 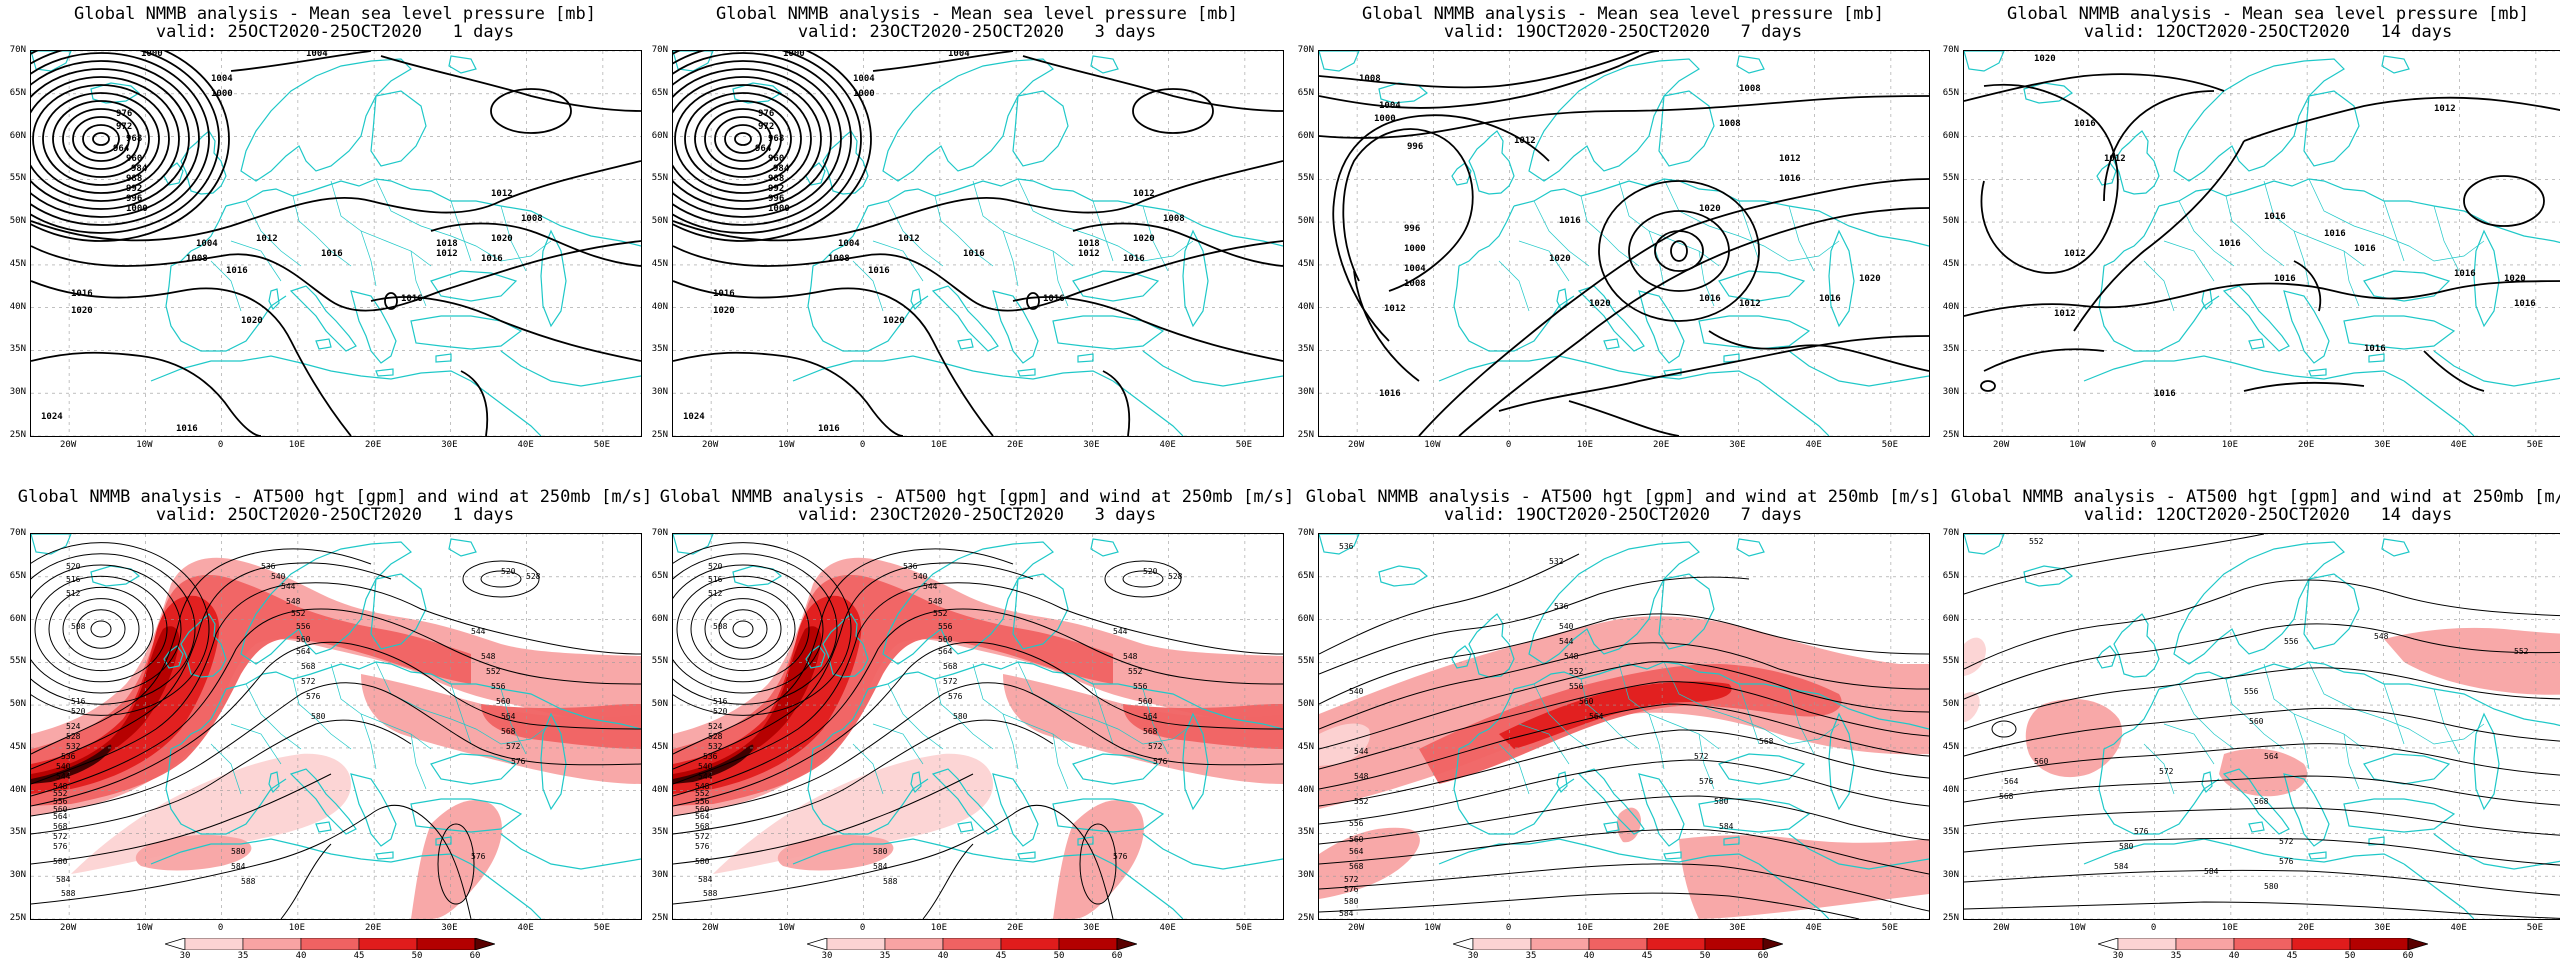 I want to click on contour-label: 520, so click(x=508, y=571).